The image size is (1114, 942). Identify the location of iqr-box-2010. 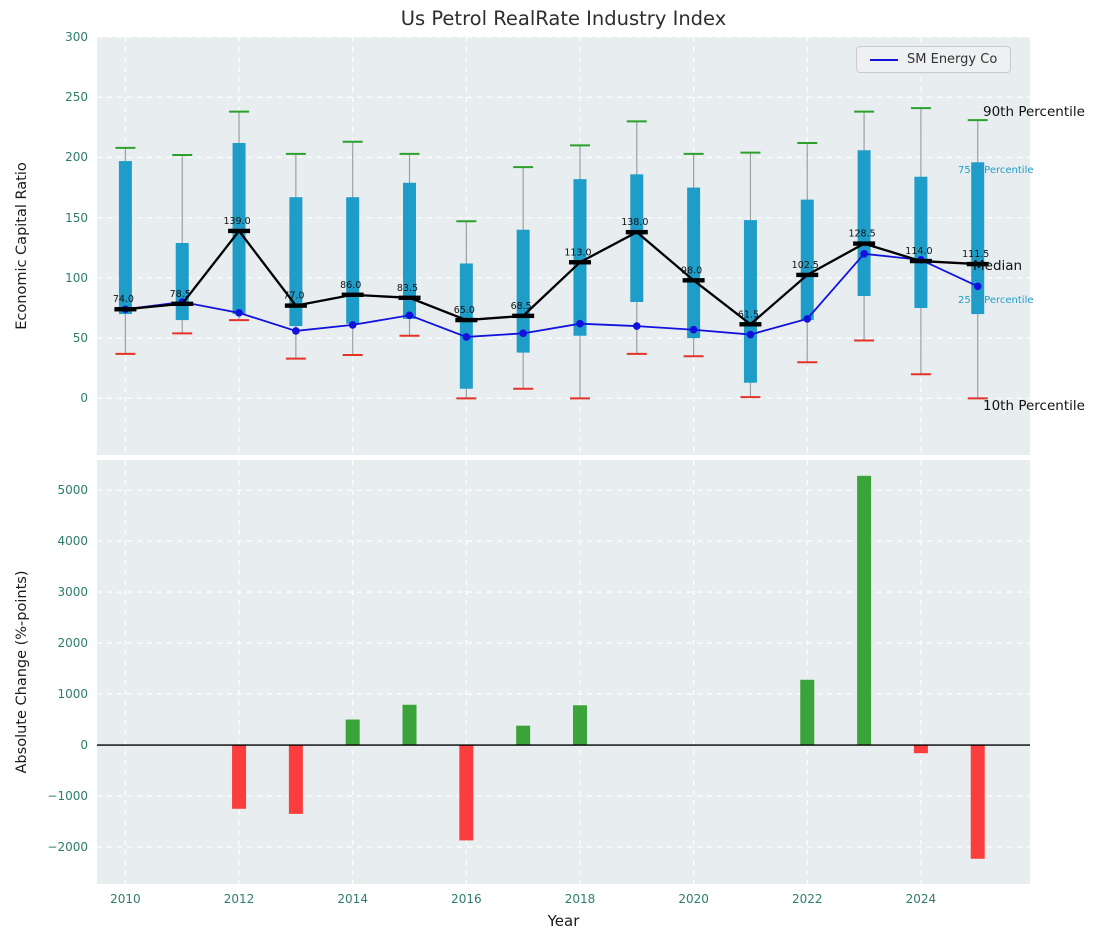
(125, 238).